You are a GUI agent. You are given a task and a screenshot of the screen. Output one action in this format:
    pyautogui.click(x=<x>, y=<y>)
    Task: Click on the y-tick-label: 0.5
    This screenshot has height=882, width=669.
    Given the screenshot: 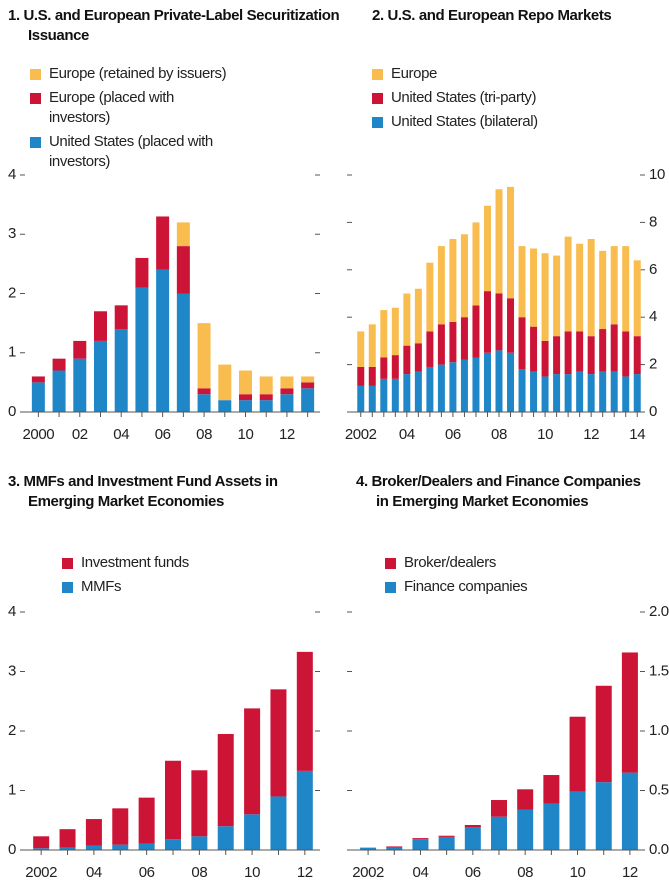 What is the action you would take?
    pyautogui.click(x=659, y=789)
    